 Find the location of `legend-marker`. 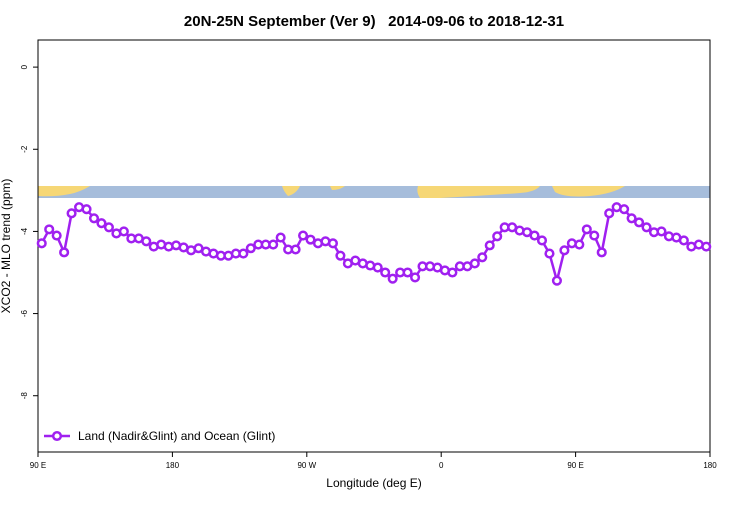

legend-marker is located at coordinates (57, 436).